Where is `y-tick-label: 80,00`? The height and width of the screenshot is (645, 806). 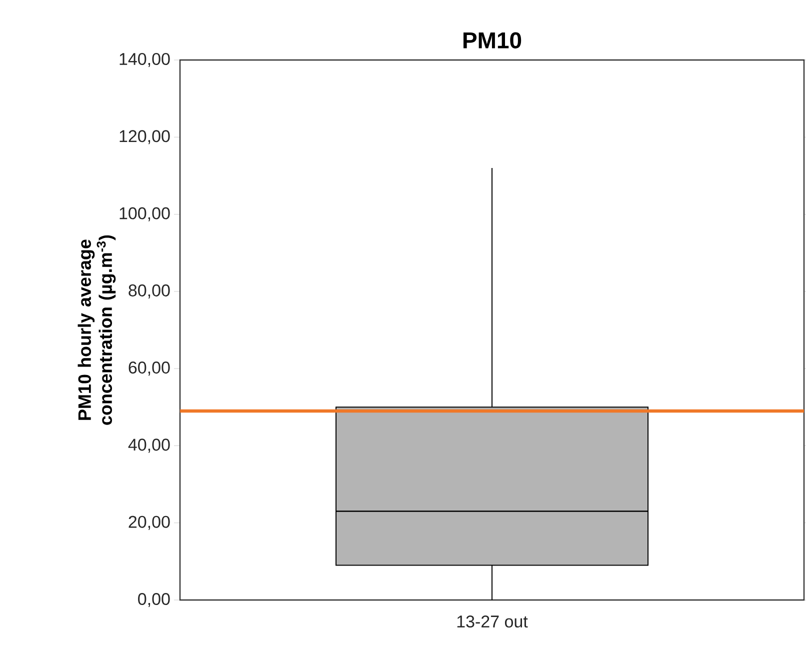 y-tick-label: 80,00 is located at coordinates (149, 291).